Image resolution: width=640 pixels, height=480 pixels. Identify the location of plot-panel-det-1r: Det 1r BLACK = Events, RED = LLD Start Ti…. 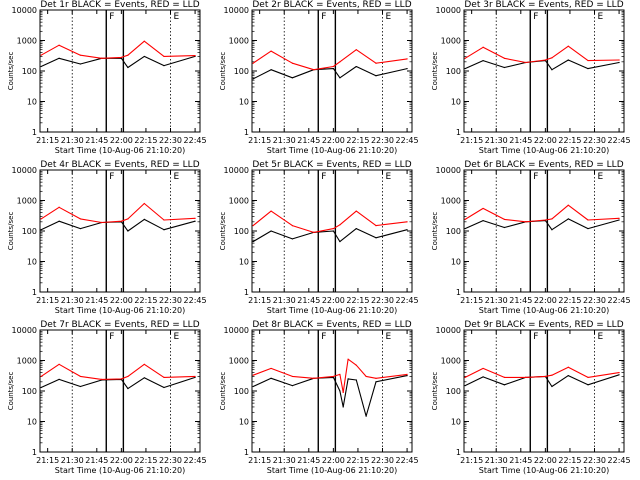
(107, 77).